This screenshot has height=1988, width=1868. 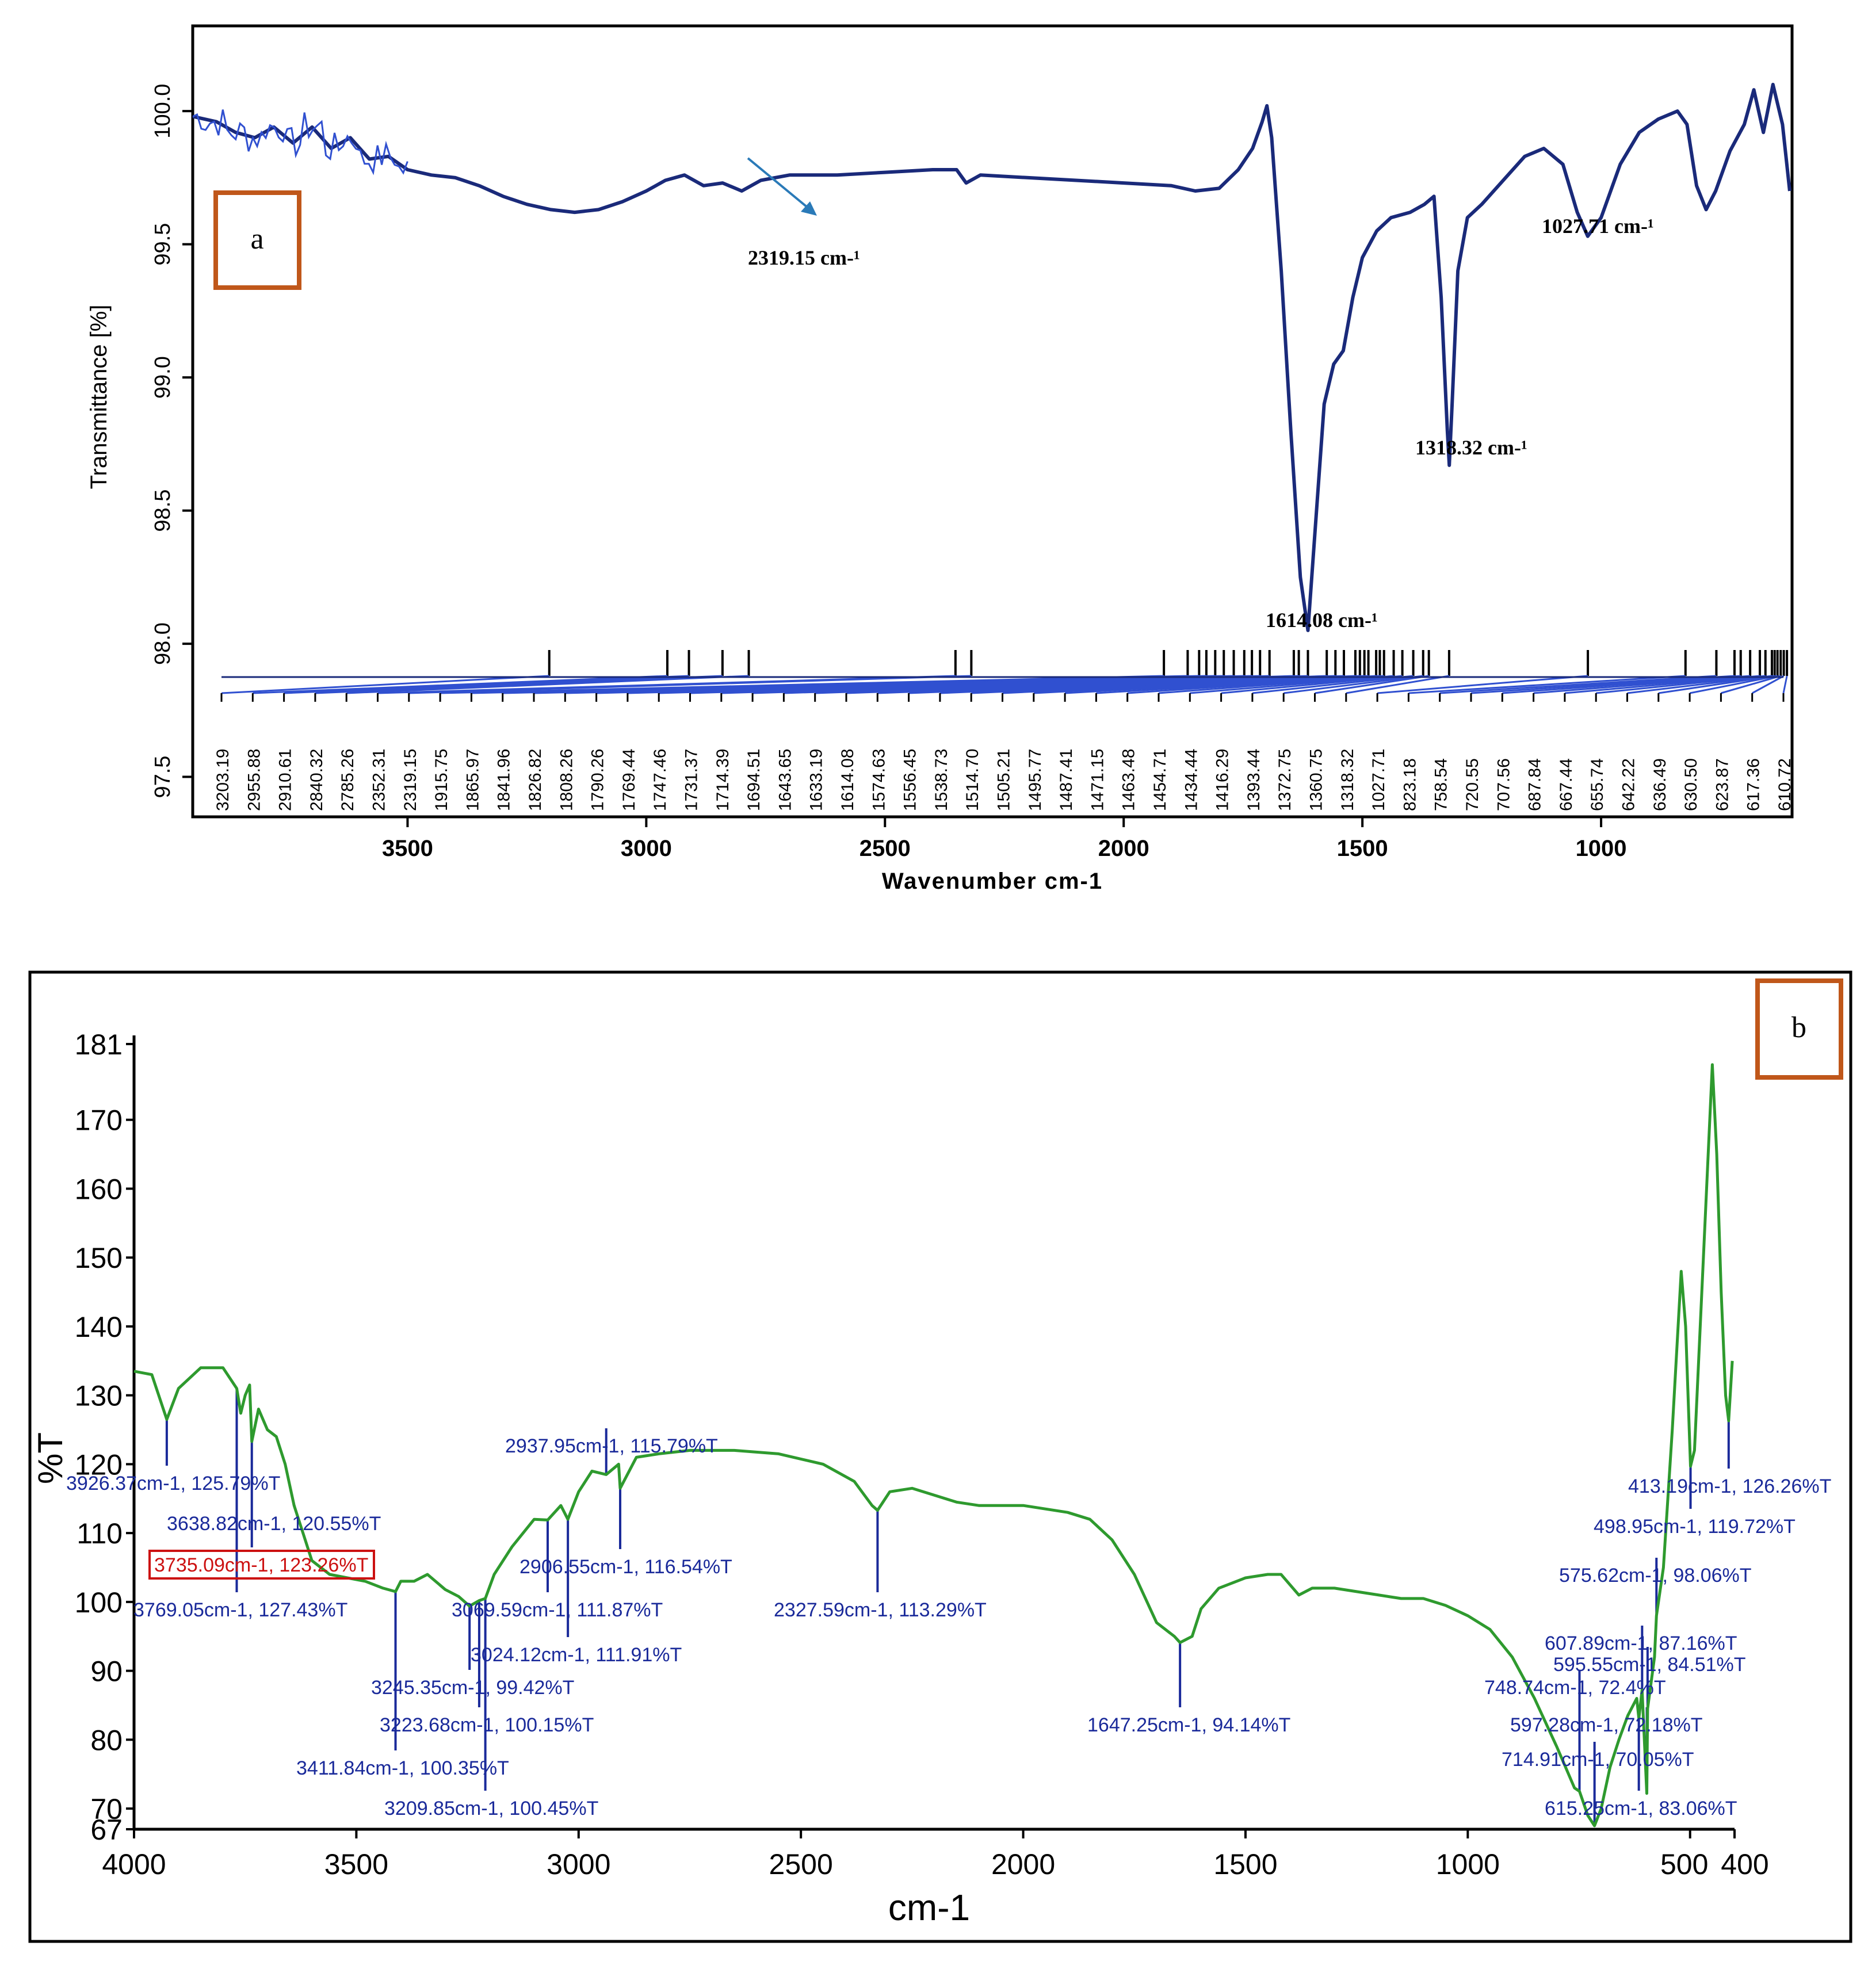 What do you see at coordinates (274, 1524) in the screenshot?
I see `panel-b-peak-label: 3638.82cm-1, 120.55%T` at bounding box center [274, 1524].